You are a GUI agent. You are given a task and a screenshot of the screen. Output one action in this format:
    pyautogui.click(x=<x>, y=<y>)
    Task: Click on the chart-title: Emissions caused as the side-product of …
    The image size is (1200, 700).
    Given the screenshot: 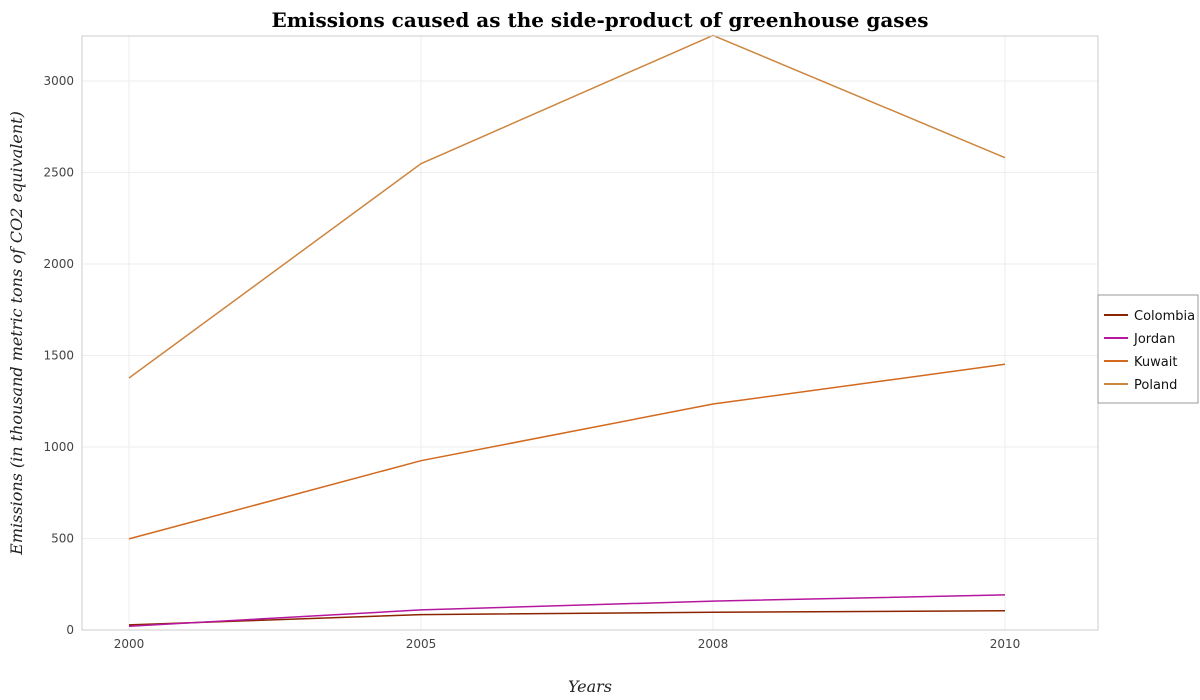 What is the action you would take?
    pyautogui.click(x=599, y=20)
    